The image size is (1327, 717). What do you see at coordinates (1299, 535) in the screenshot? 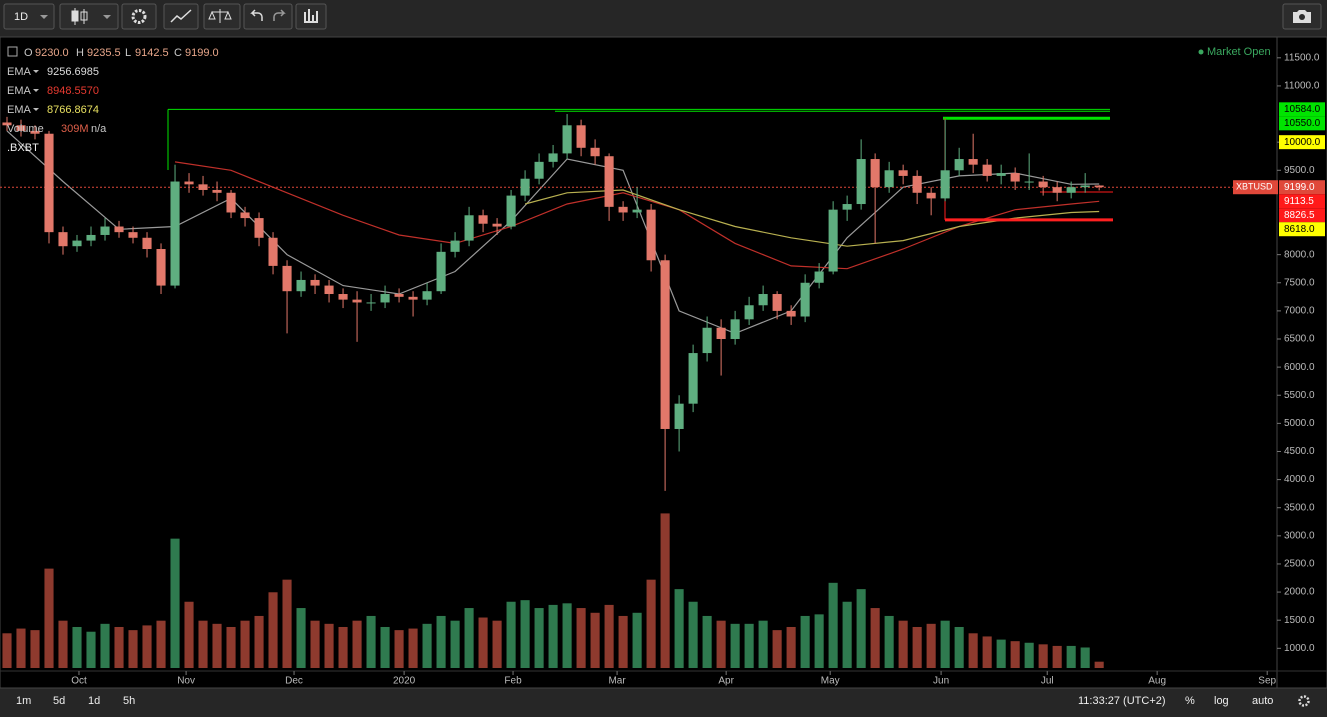
I see `y-tick-label: 3000.0` at bounding box center [1299, 535].